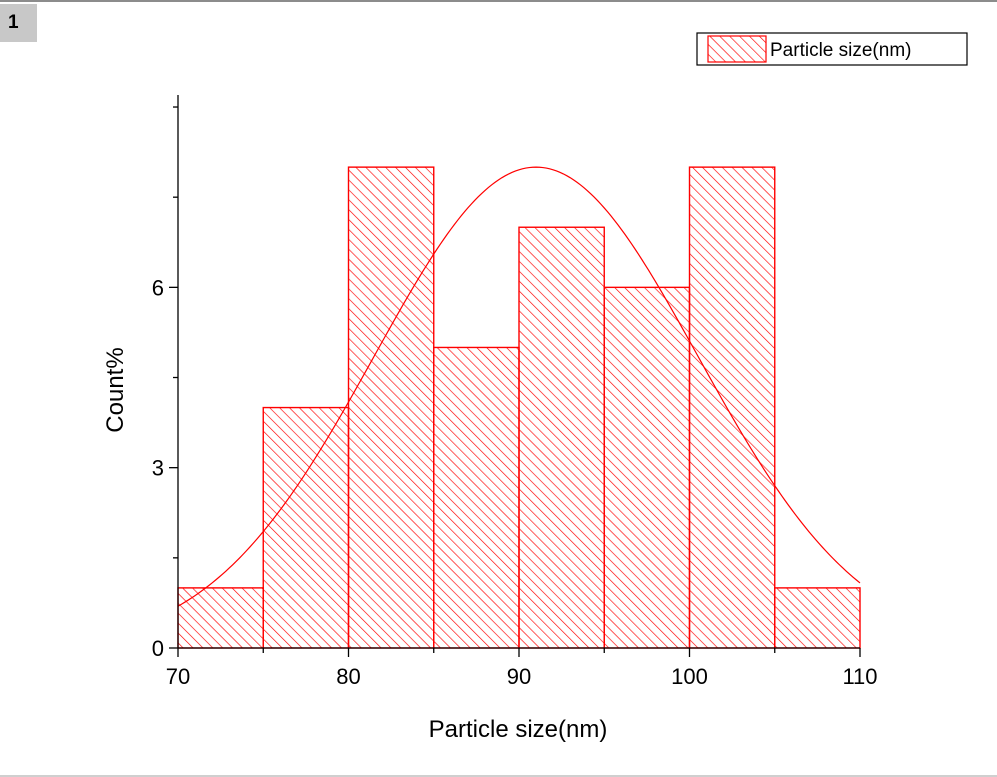 This screenshot has height=777, width=997. What do you see at coordinates (18, 23) in the screenshot?
I see `page-number-badge: 1` at bounding box center [18, 23].